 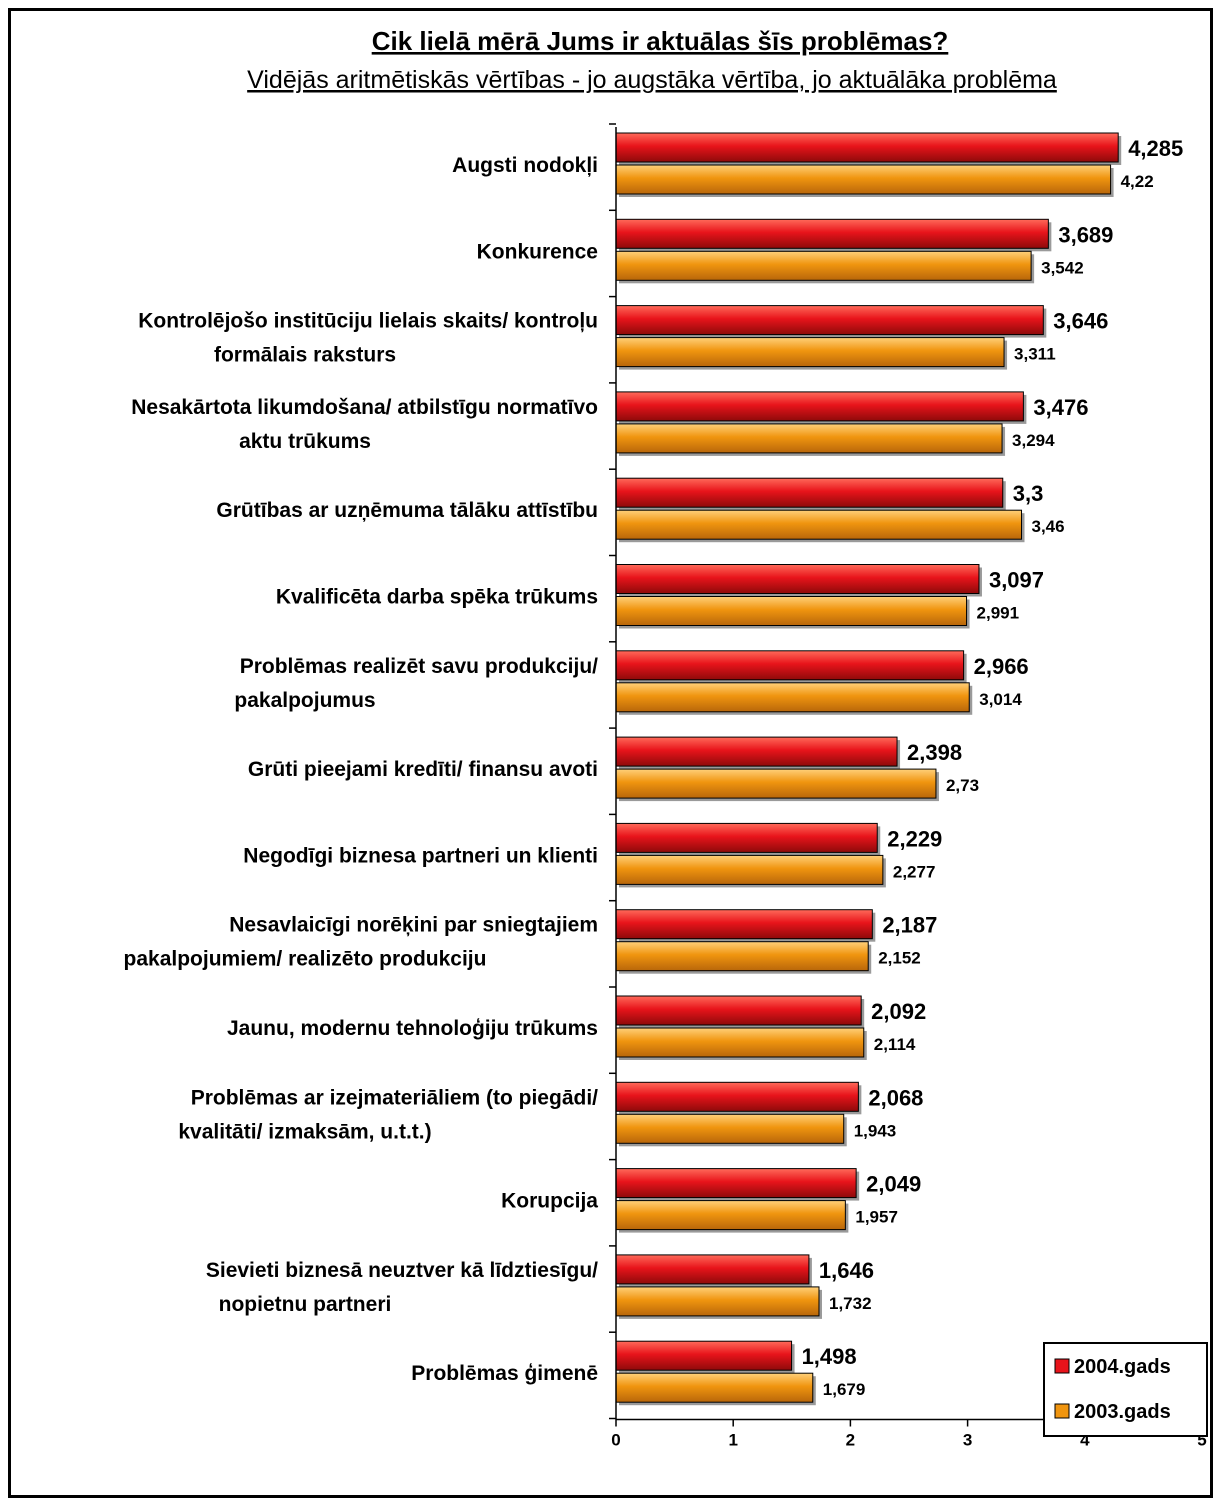 I want to click on x-tick-label: 4, so click(x=1085, y=1440).